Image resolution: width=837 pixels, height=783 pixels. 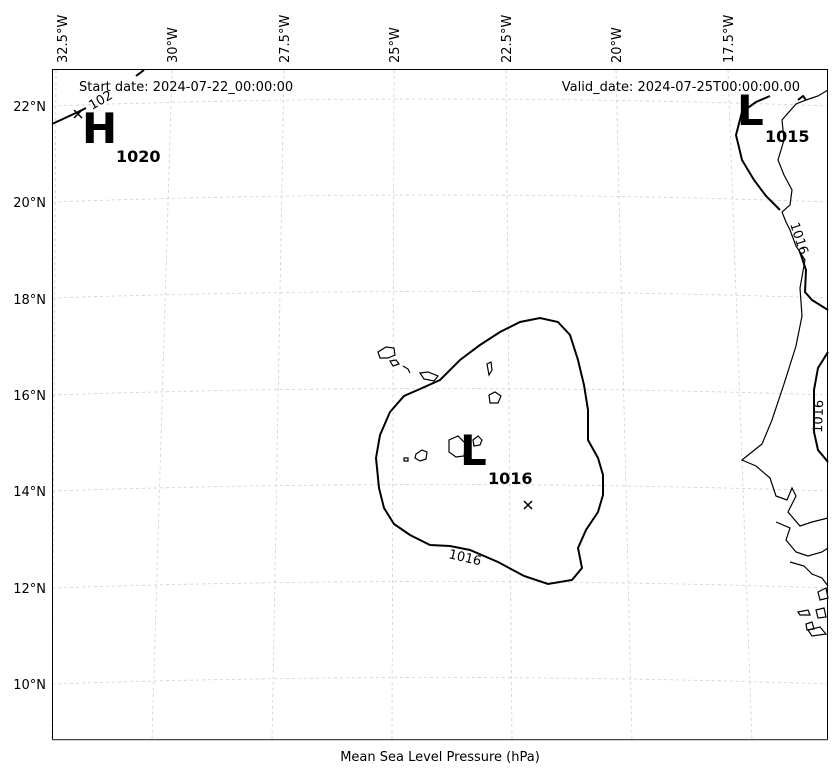 I want to click on lat-label-16n: 16°N, so click(x=29, y=396).